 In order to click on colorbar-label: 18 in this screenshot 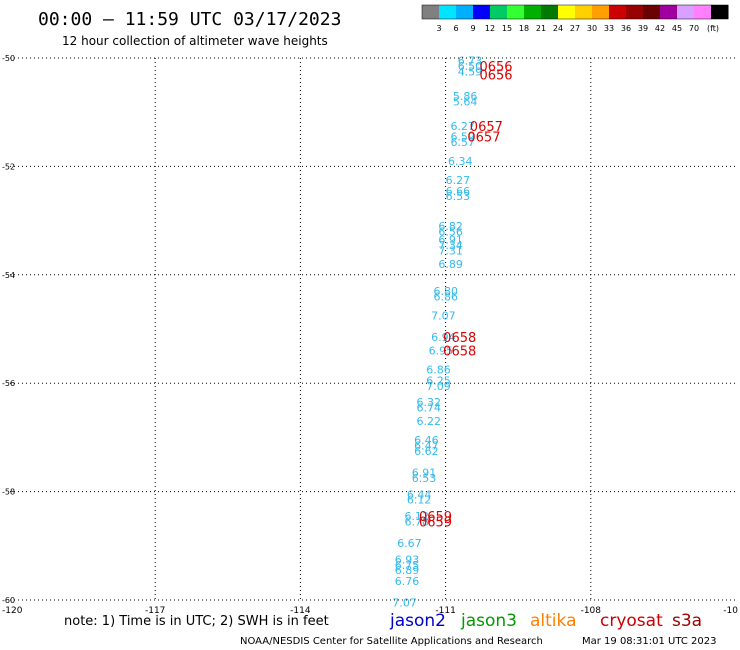, I will do `click(524, 28)`.